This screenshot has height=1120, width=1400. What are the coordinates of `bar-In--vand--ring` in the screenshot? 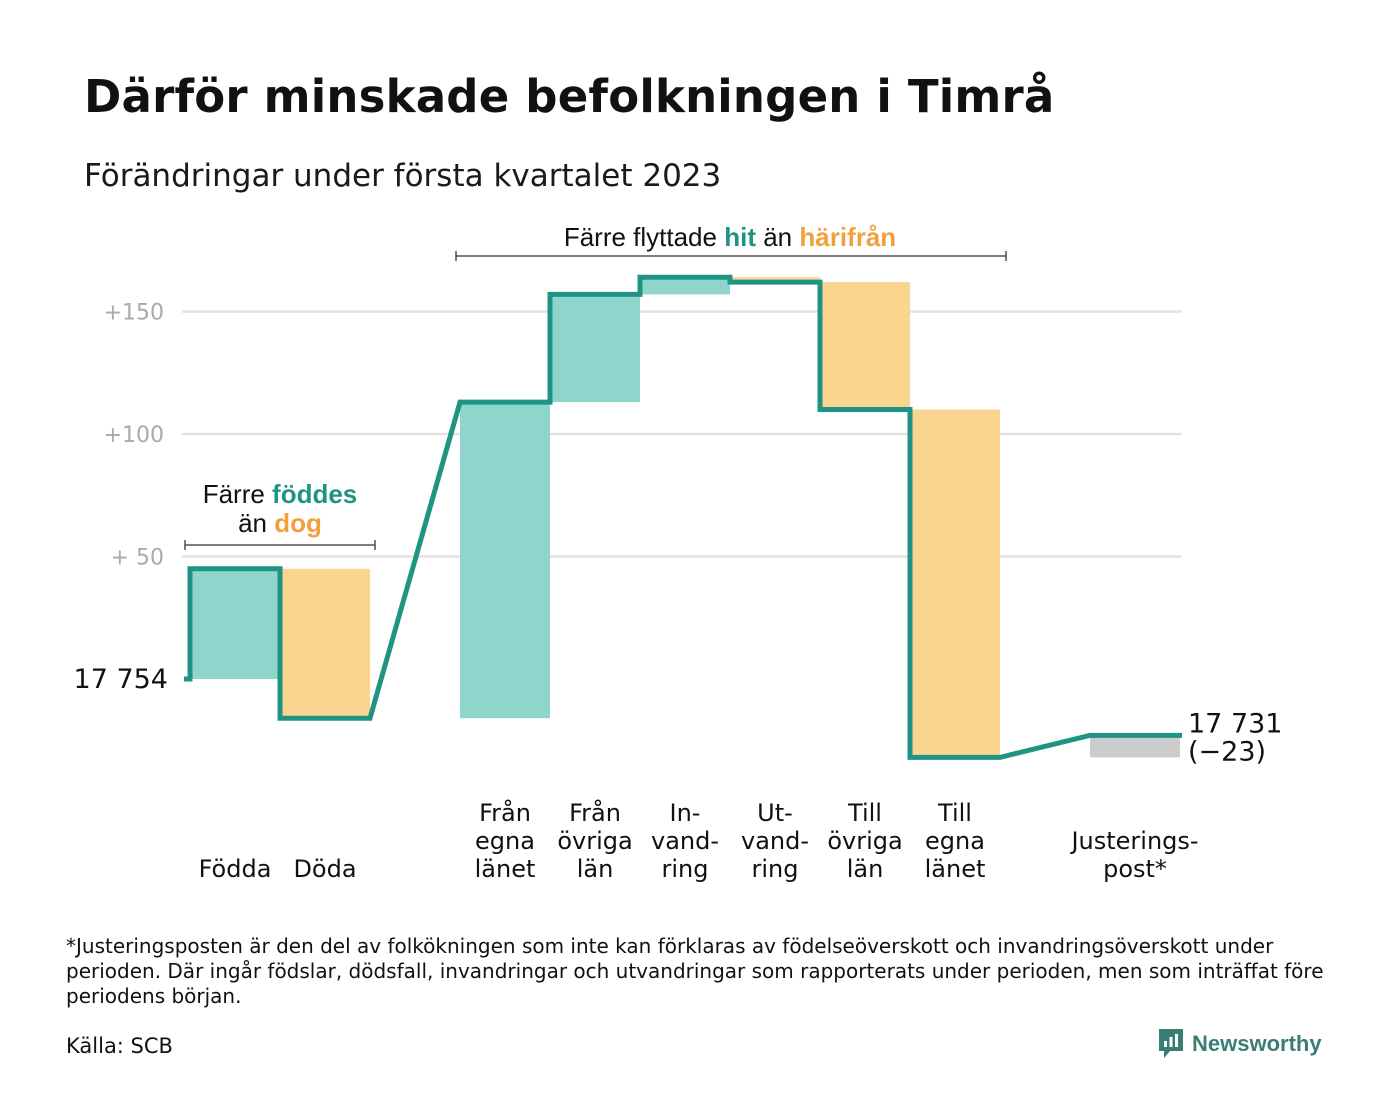 It's located at (685, 286).